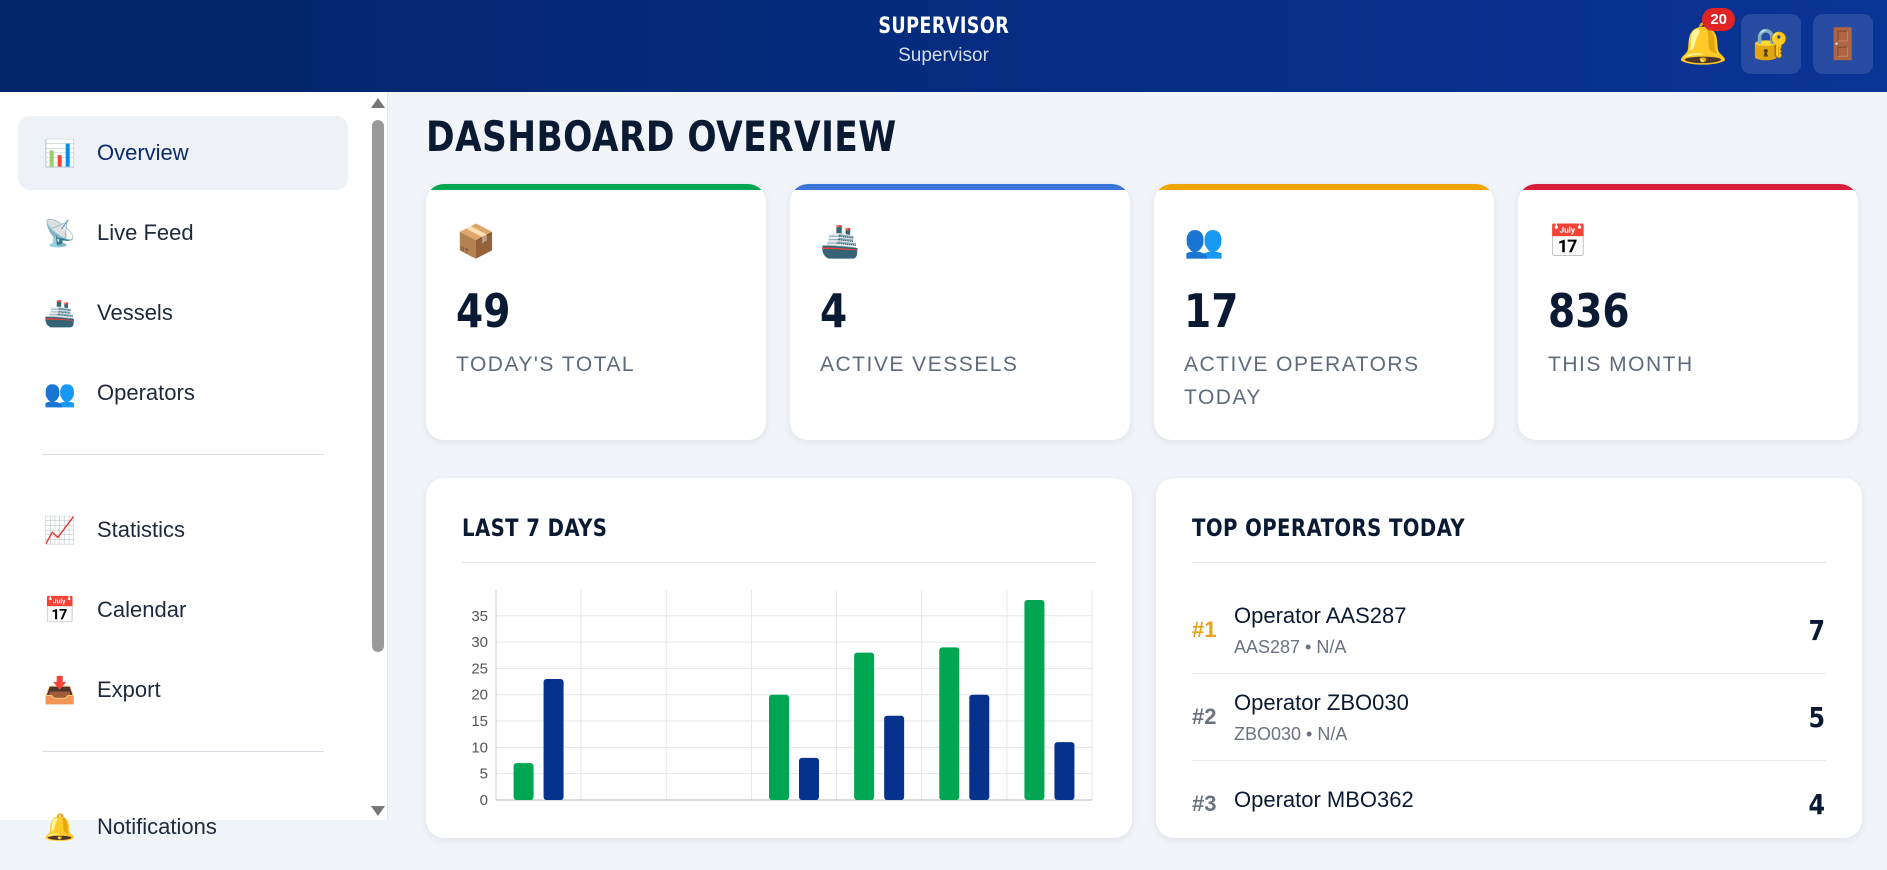 The image size is (1887, 870). Describe the element at coordinates (1291, 733) in the screenshot. I see `operator-sub: ZBO030 • N/A` at that location.